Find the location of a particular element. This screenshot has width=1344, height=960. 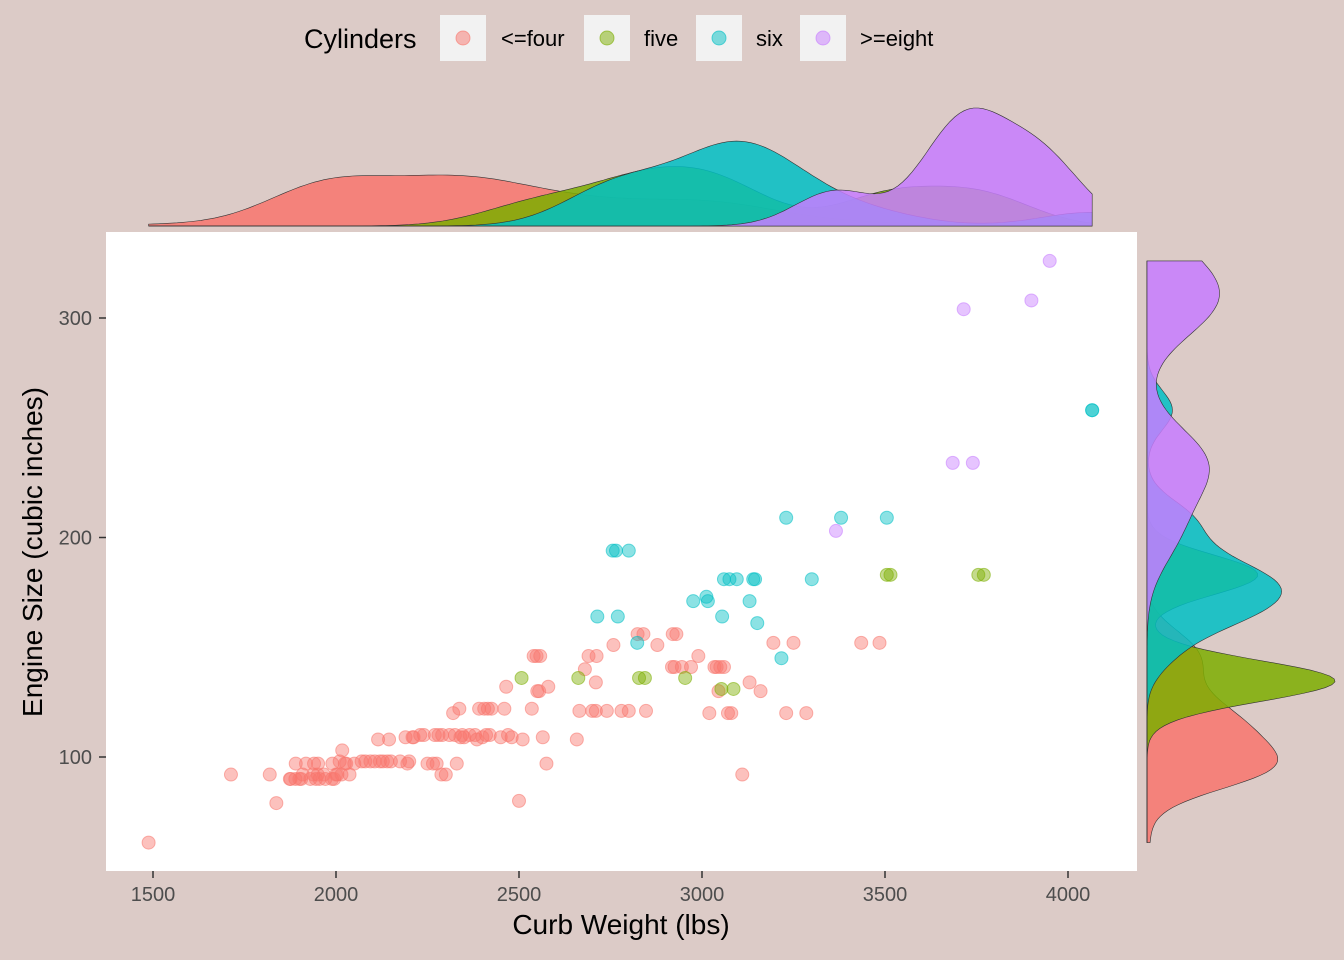

y-axis: 100 200 300 is located at coordinates (82, 538).